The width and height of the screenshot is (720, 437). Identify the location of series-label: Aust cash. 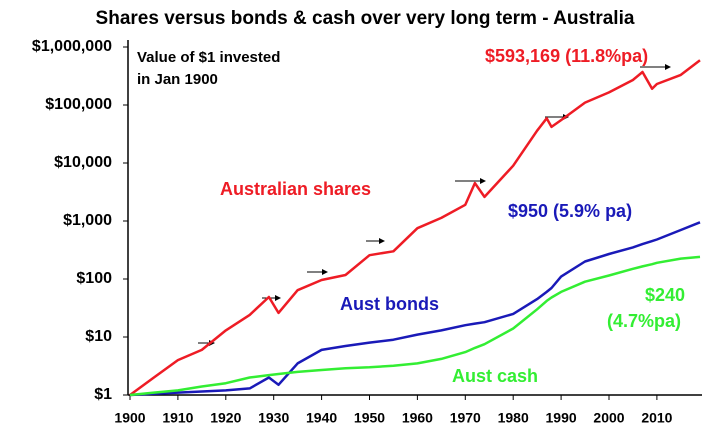
(495, 376).